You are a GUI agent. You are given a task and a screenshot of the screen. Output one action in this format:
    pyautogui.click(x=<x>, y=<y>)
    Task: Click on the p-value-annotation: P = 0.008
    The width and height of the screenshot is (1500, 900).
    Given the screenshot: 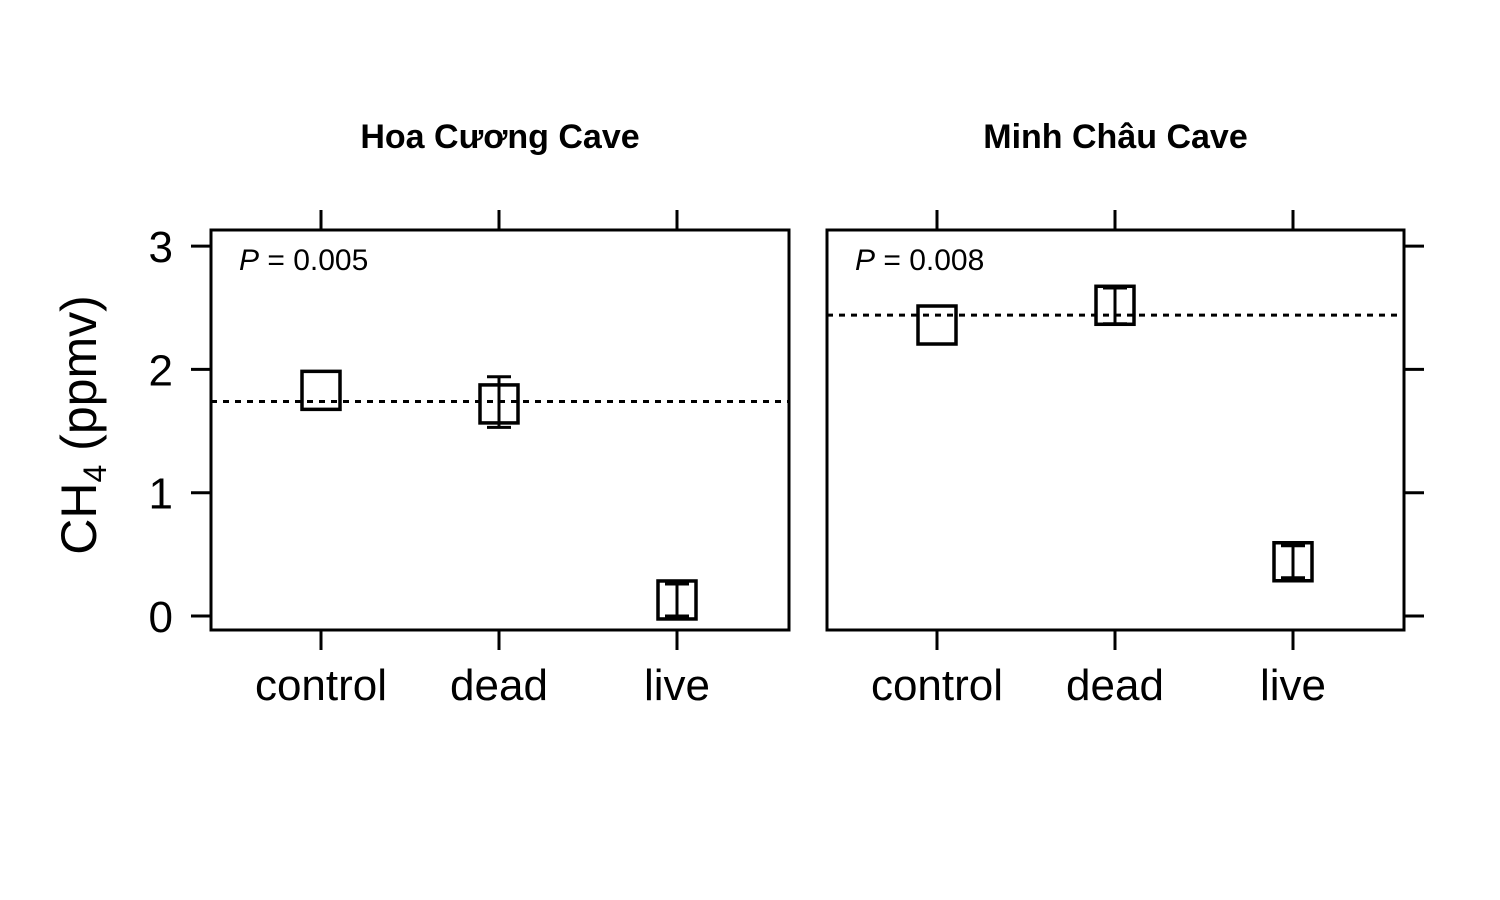 What is the action you would take?
    pyautogui.click(x=919, y=260)
    